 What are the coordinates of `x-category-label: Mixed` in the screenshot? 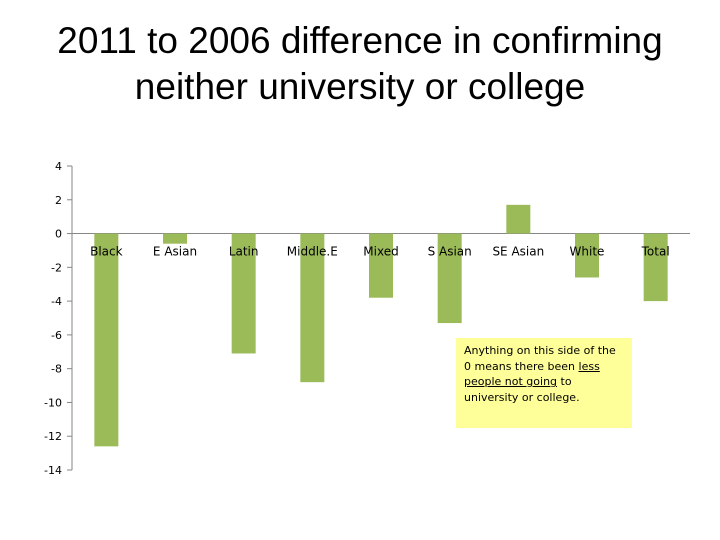 It's located at (380, 252).